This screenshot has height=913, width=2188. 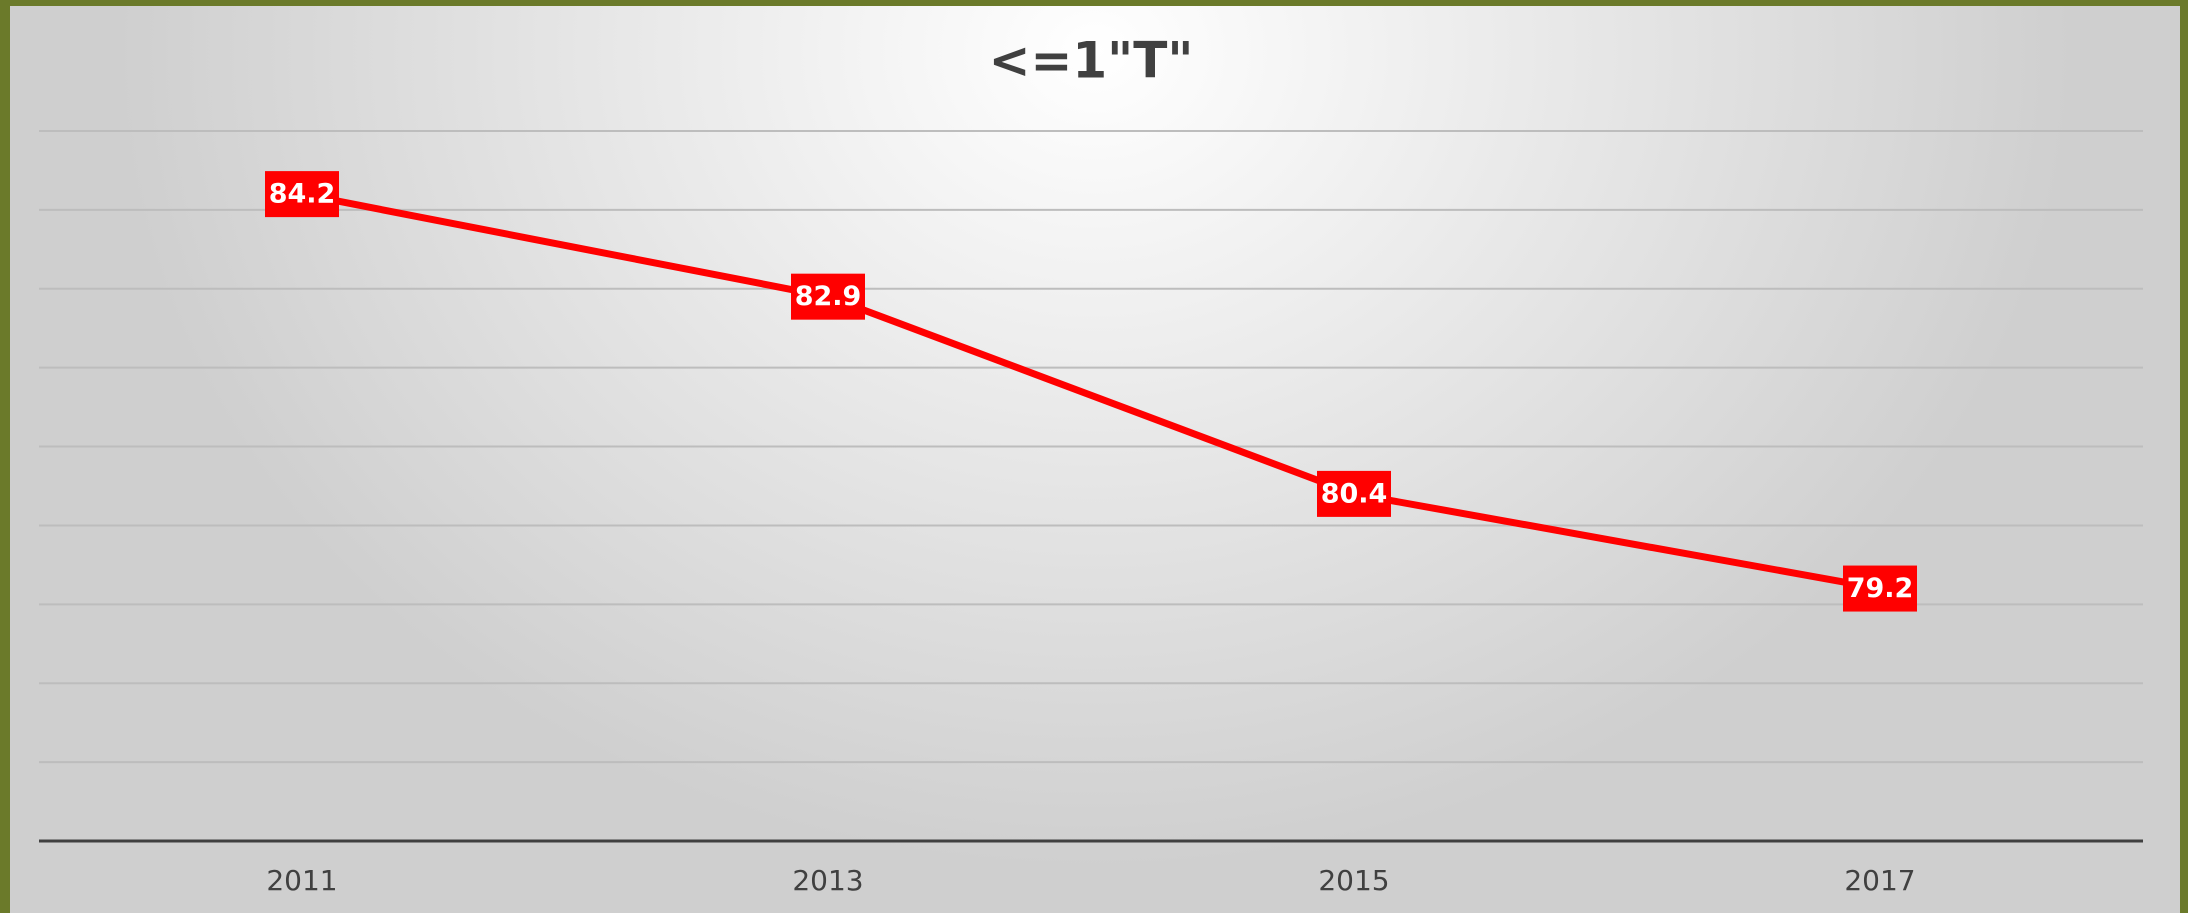 What do you see at coordinates (301, 880) in the screenshot?
I see `x-tick-label: 2011` at bounding box center [301, 880].